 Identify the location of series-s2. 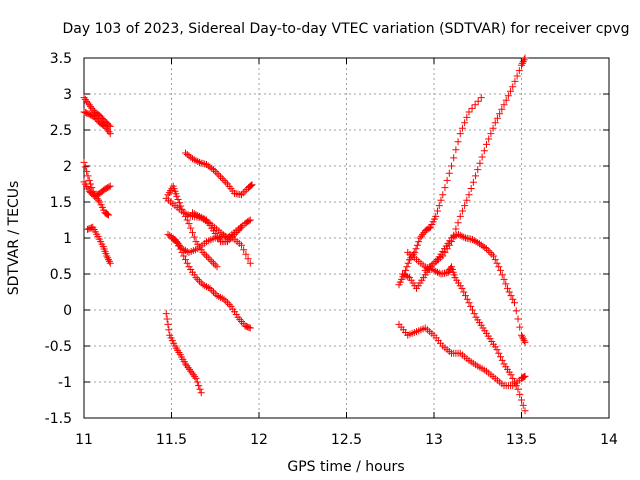
(97, 123).